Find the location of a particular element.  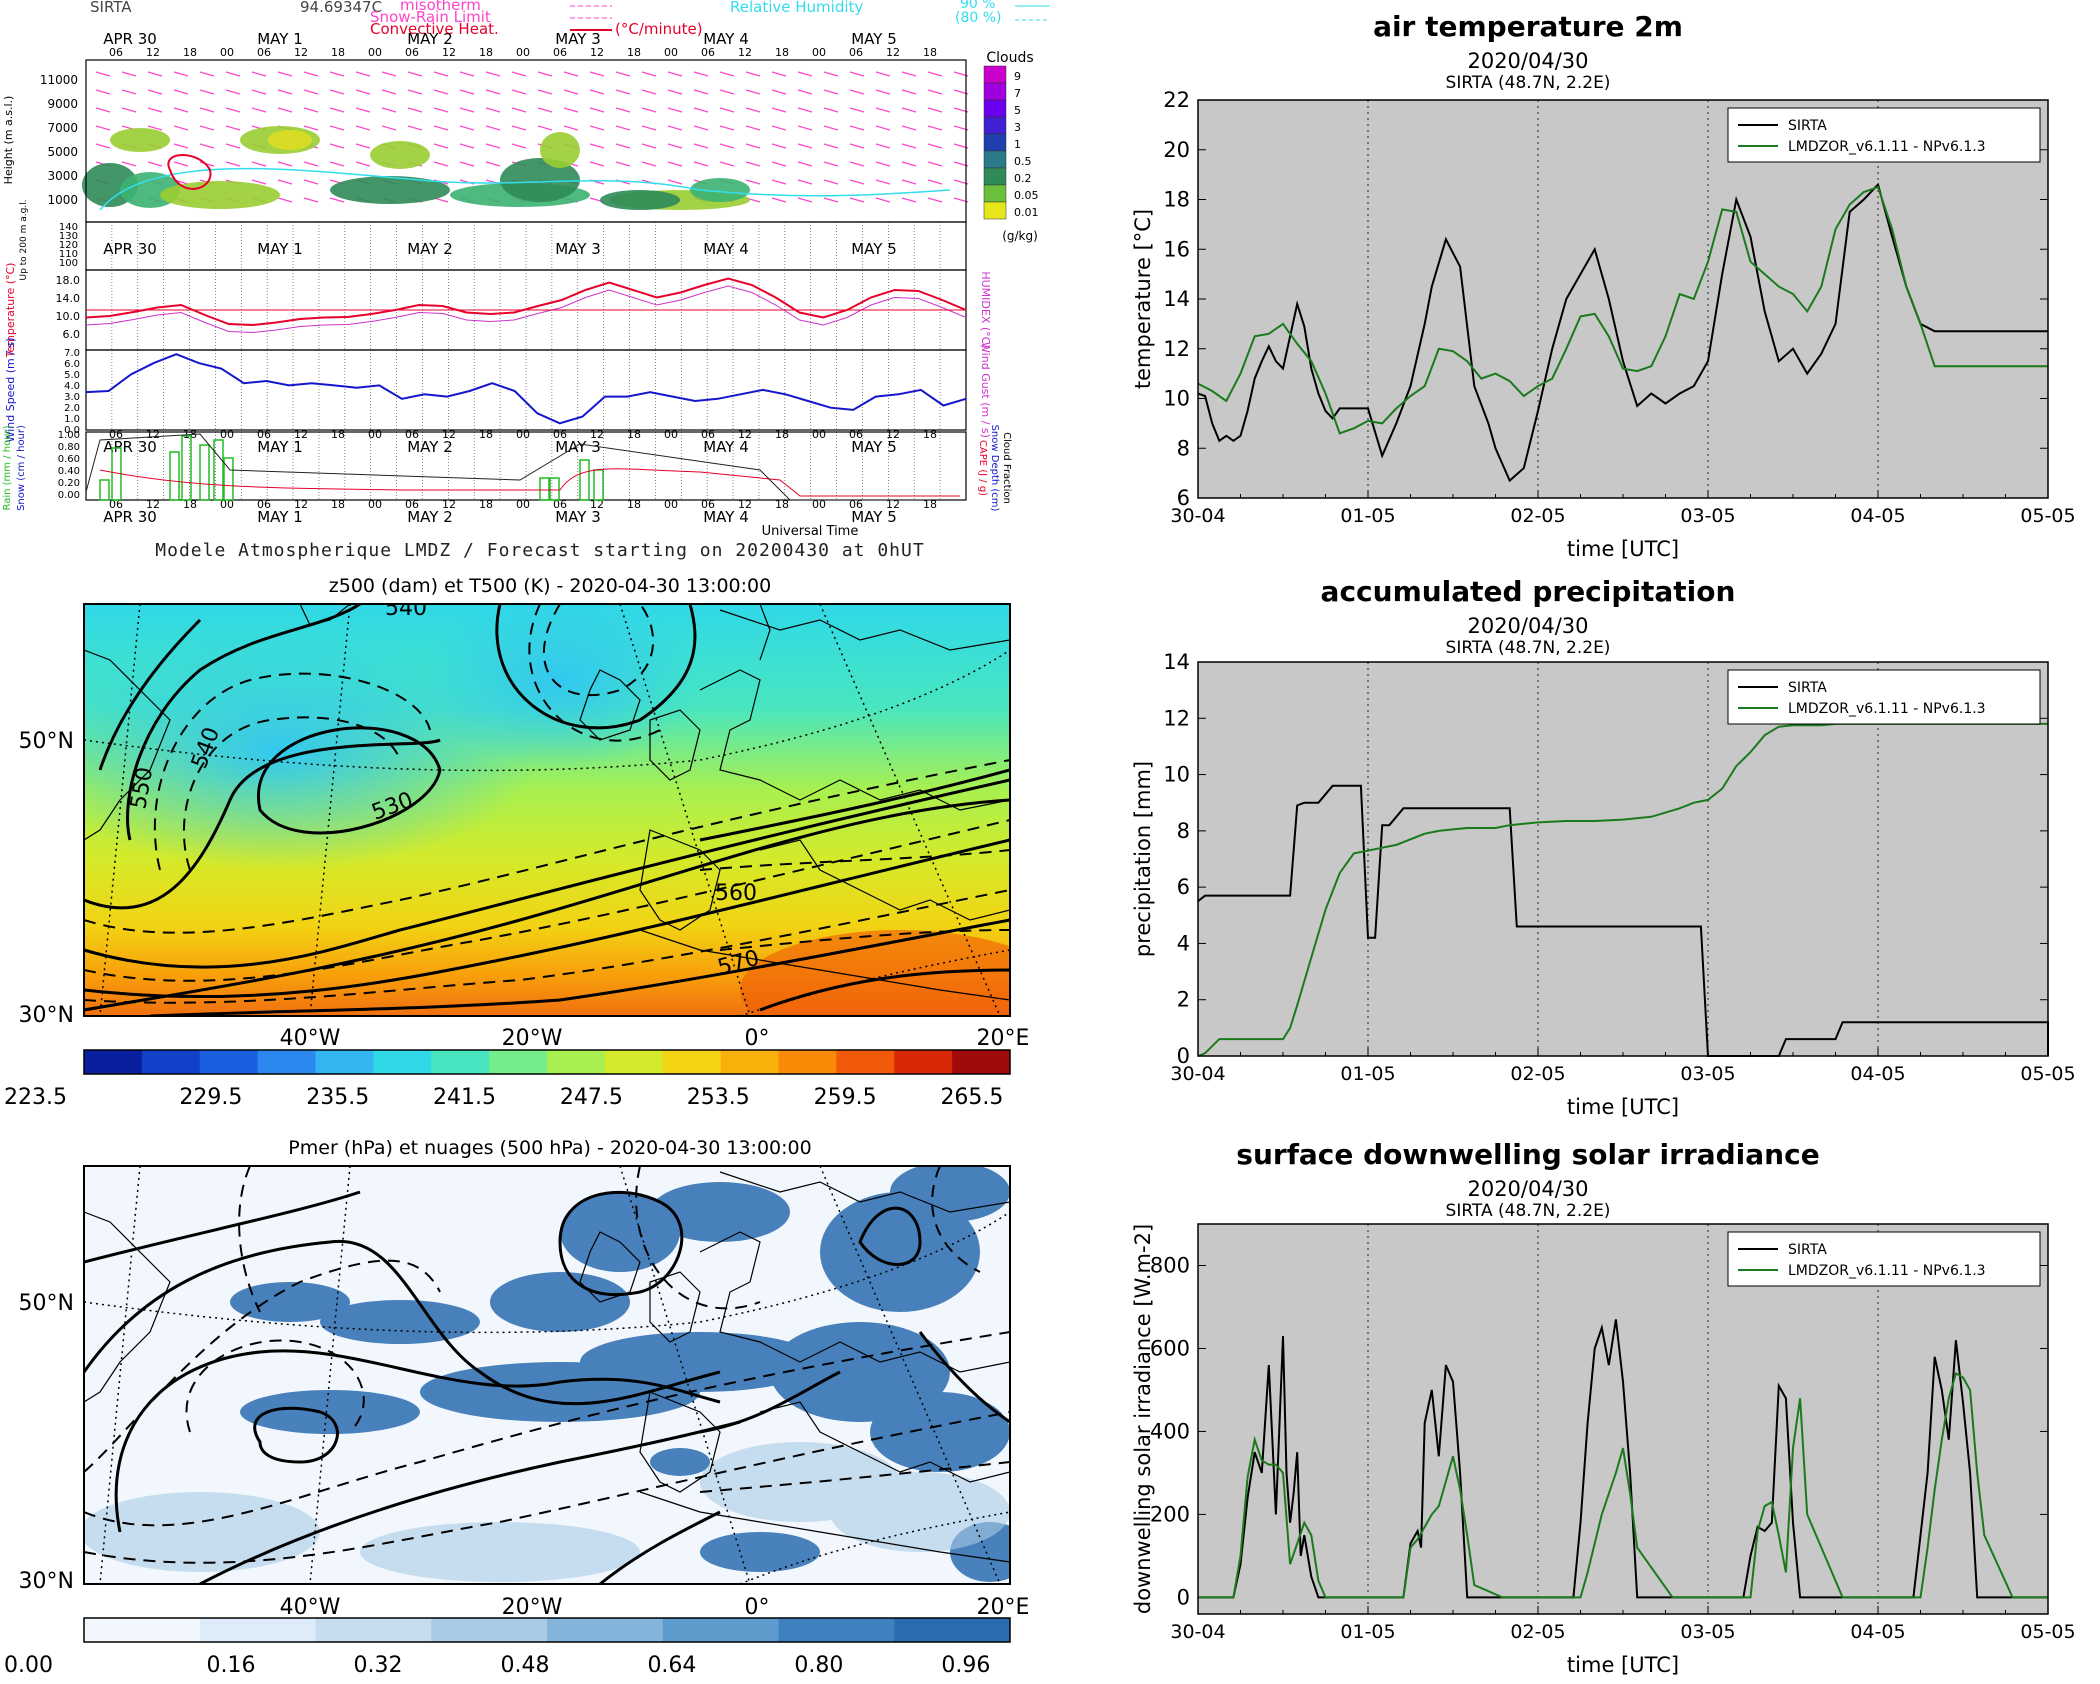

precip-tick-label: 0.00 is located at coordinates (69, 495).